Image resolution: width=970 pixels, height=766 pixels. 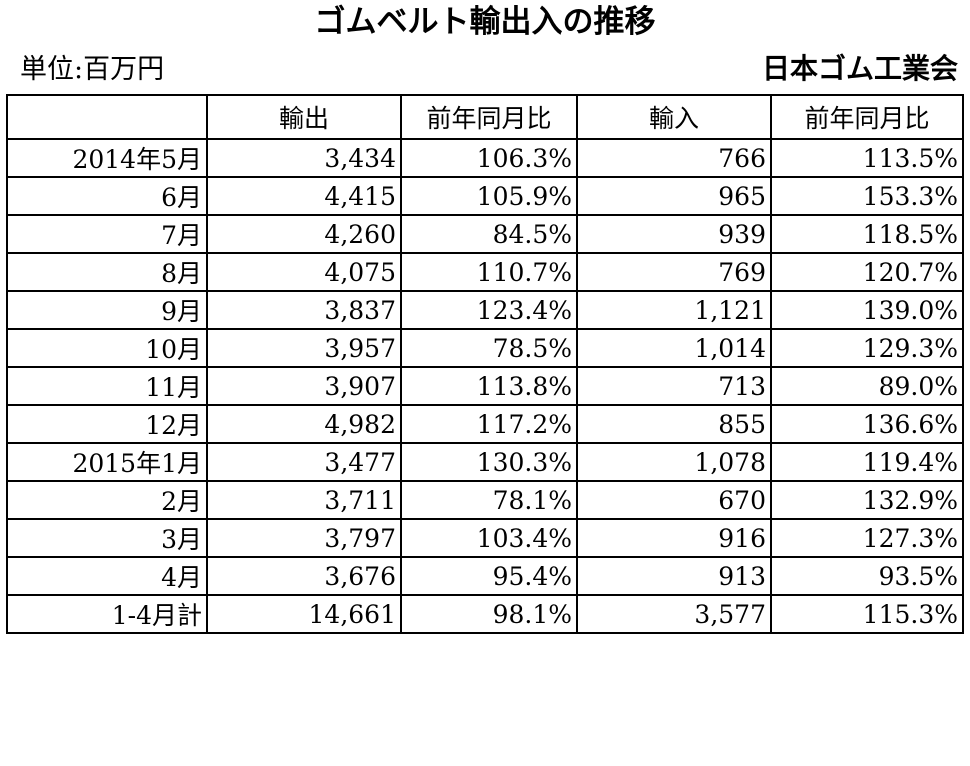 I want to click on import-yoy-cell: 119.4%, so click(x=867, y=462).